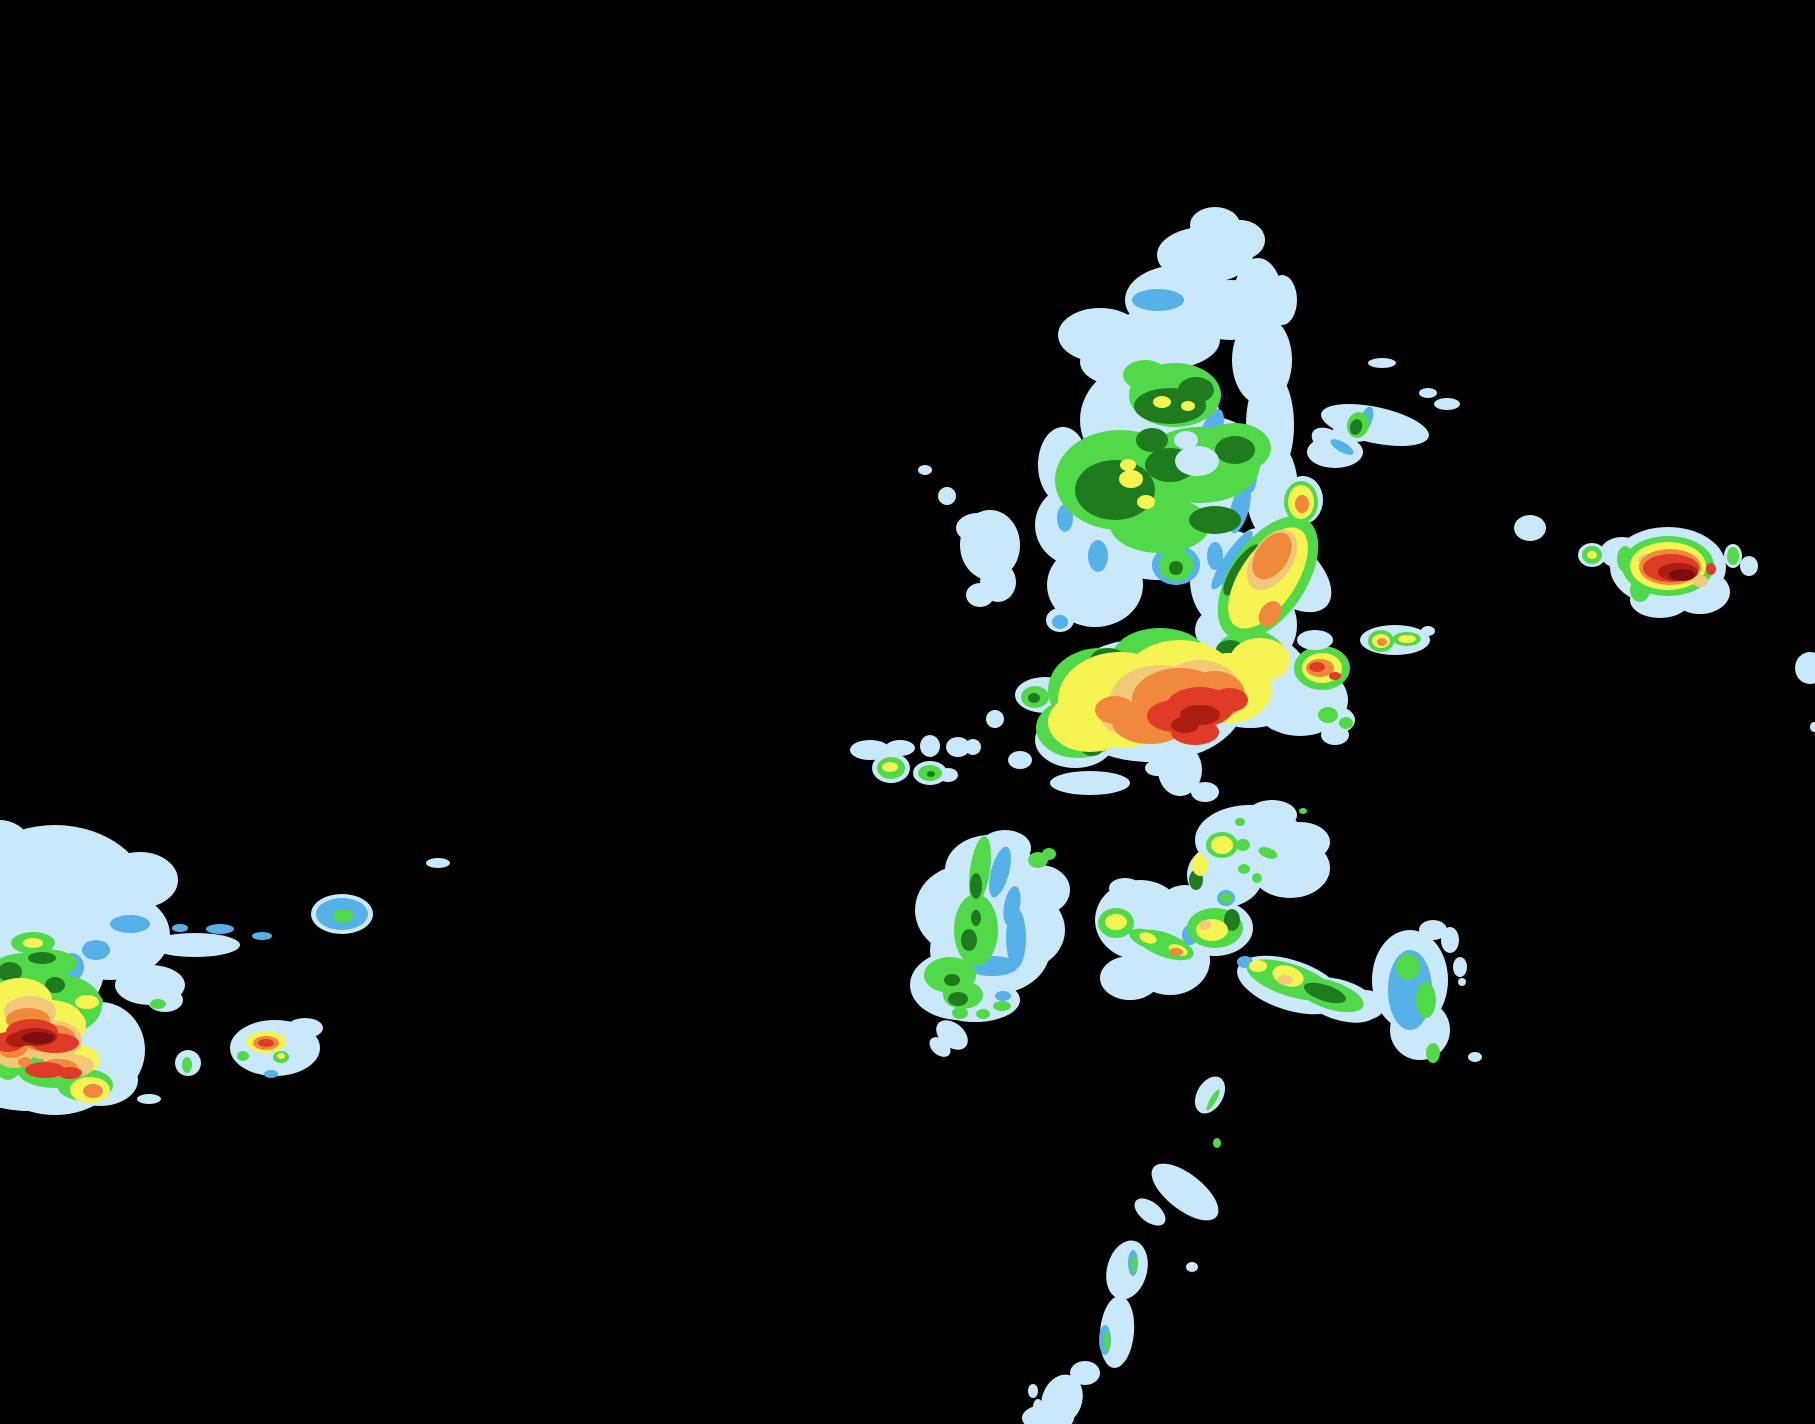  Describe the element at coordinates (1328, 715) in the screenshot. I see `storm-main-band-moderate-precip` at that location.